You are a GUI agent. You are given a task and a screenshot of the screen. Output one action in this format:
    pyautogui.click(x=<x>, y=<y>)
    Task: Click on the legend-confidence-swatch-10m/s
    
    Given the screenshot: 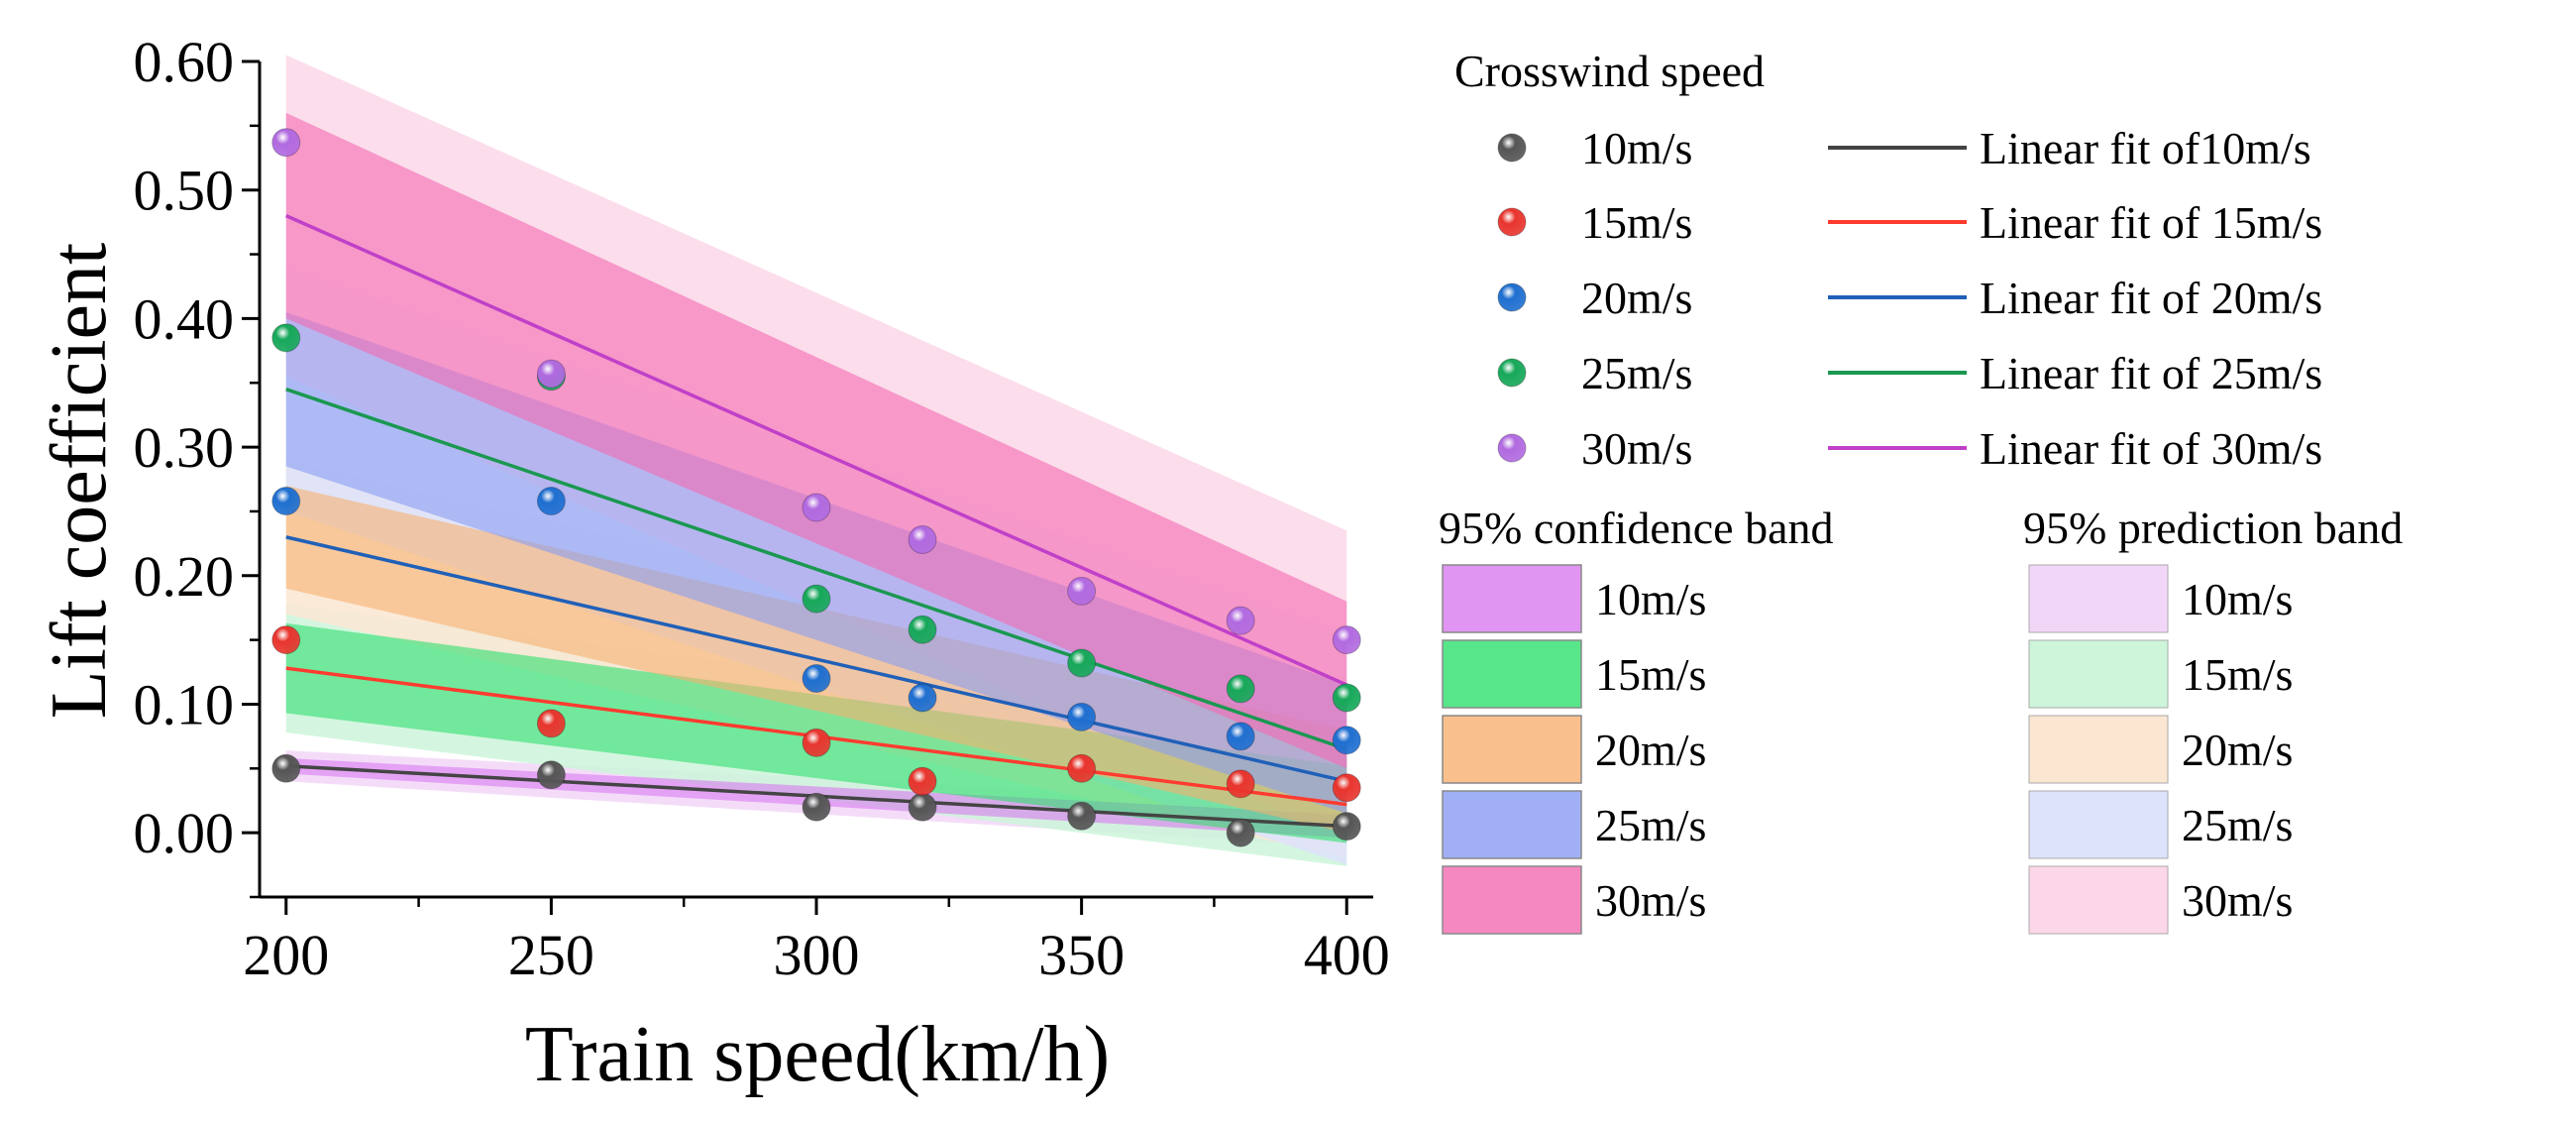 What is the action you would take?
    pyautogui.click(x=1512, y=598)
    